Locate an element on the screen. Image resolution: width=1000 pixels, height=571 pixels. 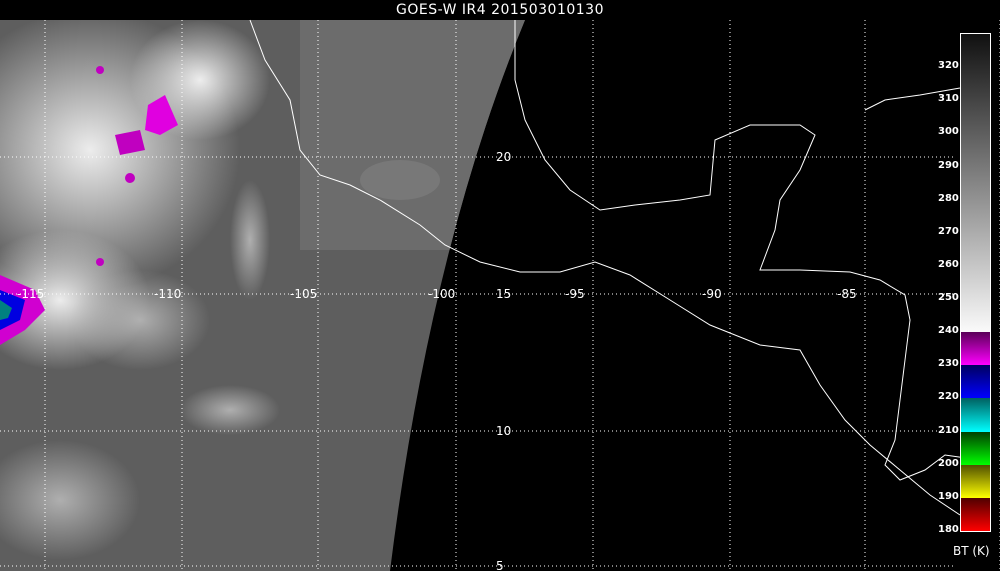
colorbar-tick-label: 310 is located at coordinates (948, 99).